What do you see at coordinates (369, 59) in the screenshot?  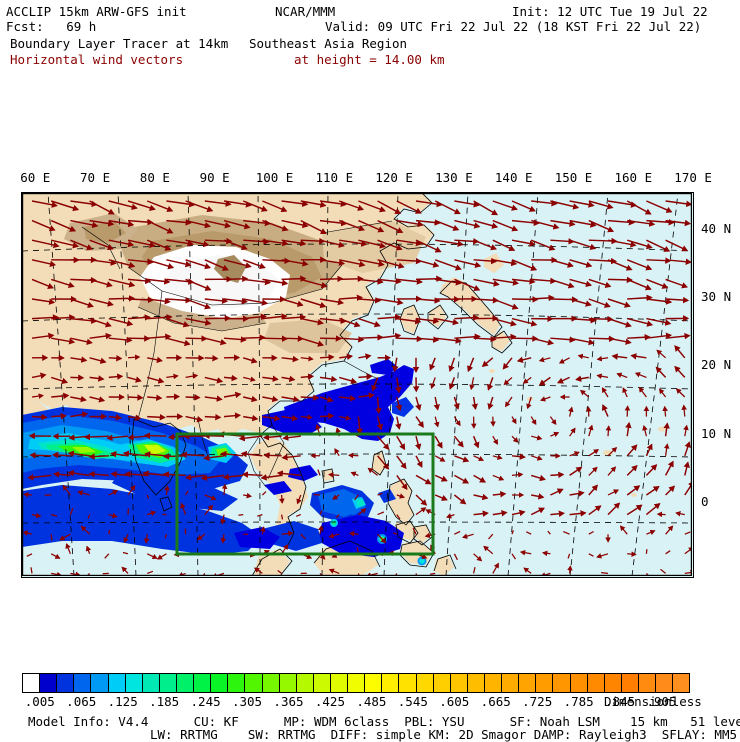 I see `header-height-label: at height = 14.00 km` at bounding box center [369, 59].